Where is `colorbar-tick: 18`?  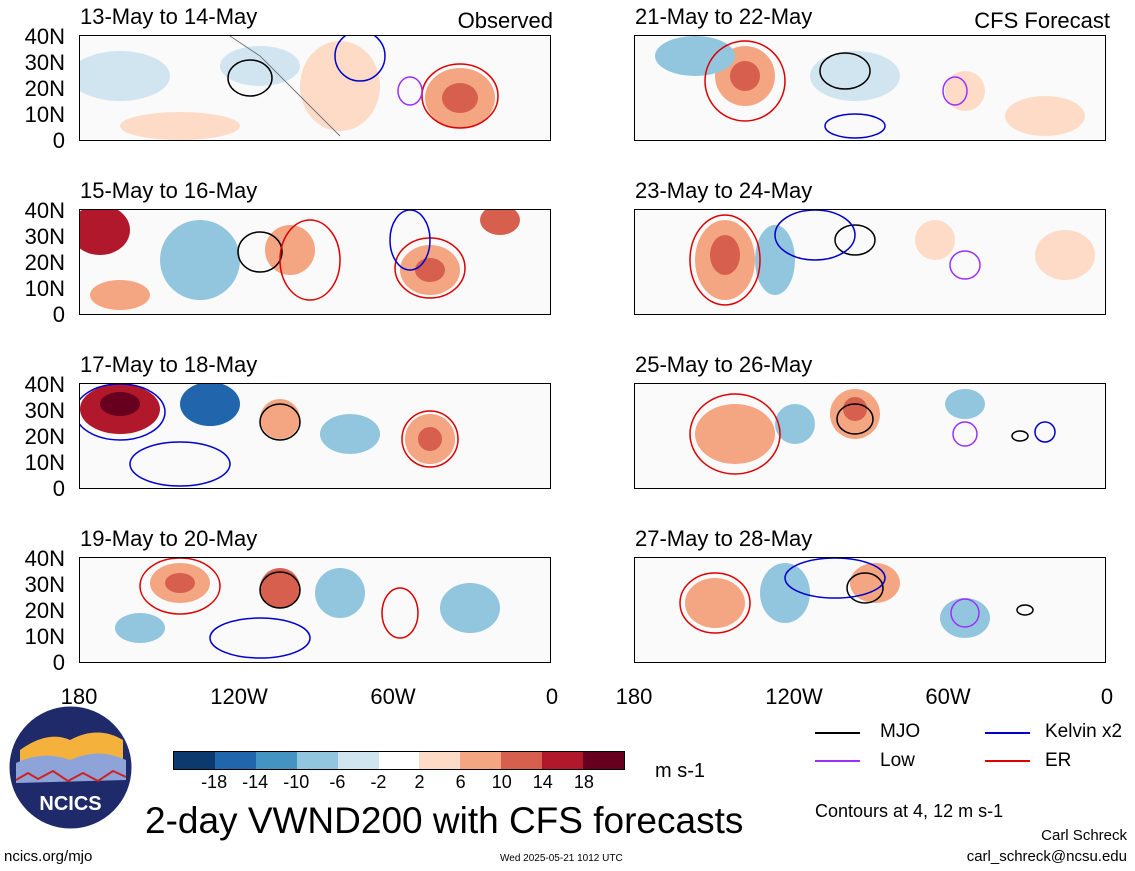
colorbar-tick: 18 is located at coordinates (583, 782).